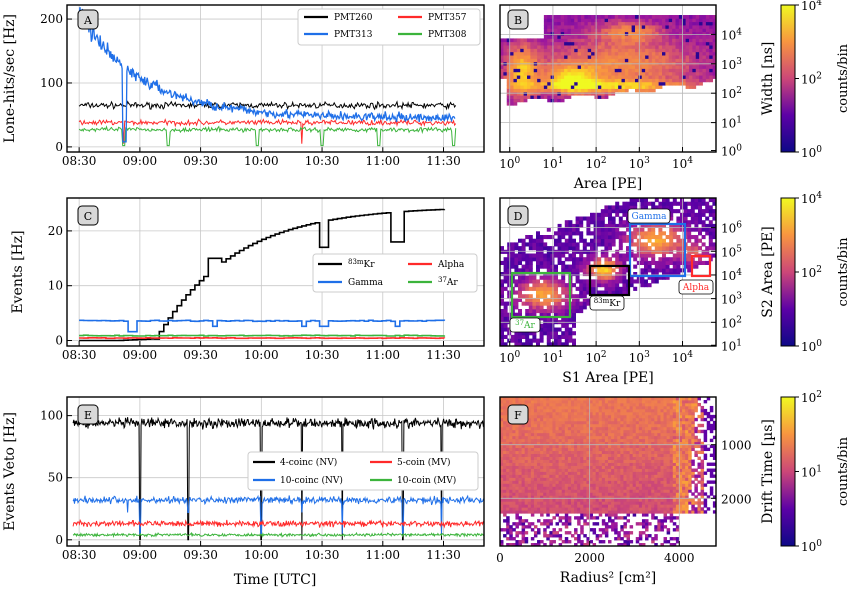  Describe the element at coordinates (447, 18) in the screenshot. I see `legend-label: PMT357` at that location.